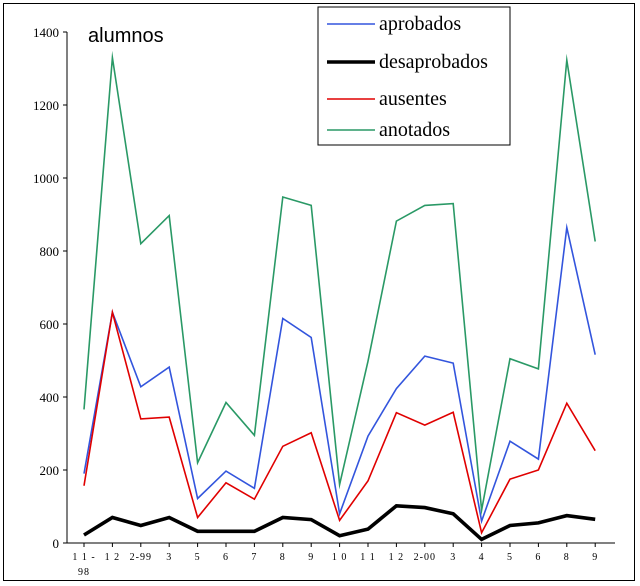  I want to click on y-tick-label: 200, so click(50, 470).